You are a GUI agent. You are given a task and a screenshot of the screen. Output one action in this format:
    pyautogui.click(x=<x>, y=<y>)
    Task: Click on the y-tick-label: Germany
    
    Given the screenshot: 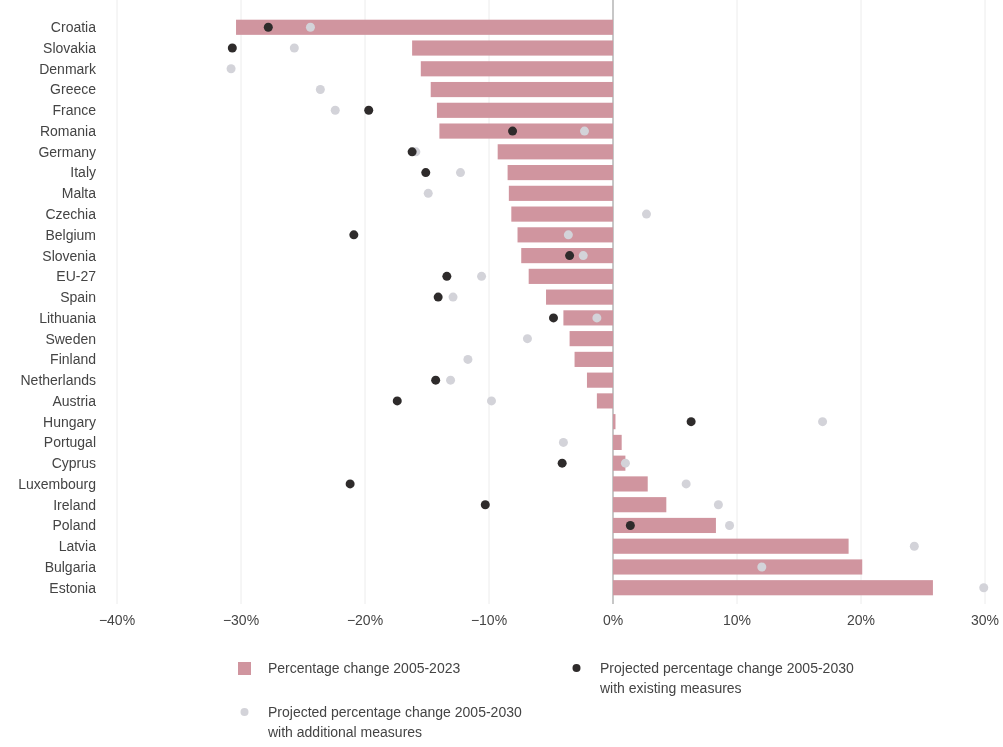 What is the action you would take?
    pyautogui.click(x=67, y=151)
    